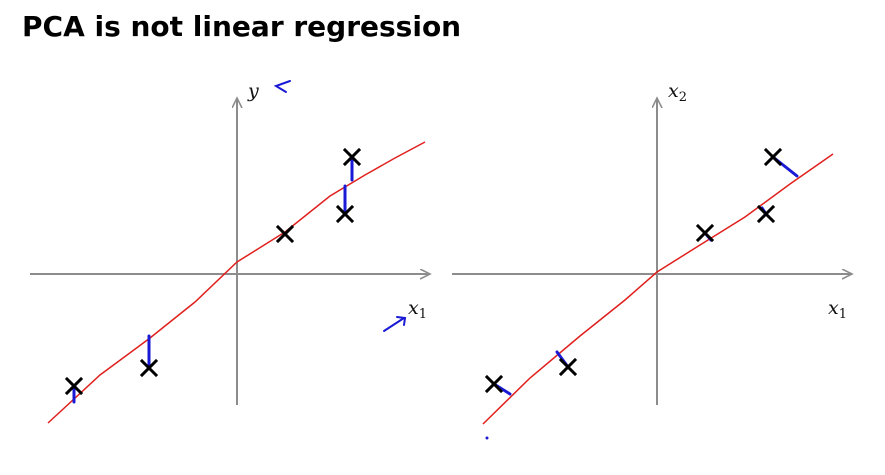 The image size is (885, 475). I want to click on left-x-axis-label: x1, so click(417, 309).